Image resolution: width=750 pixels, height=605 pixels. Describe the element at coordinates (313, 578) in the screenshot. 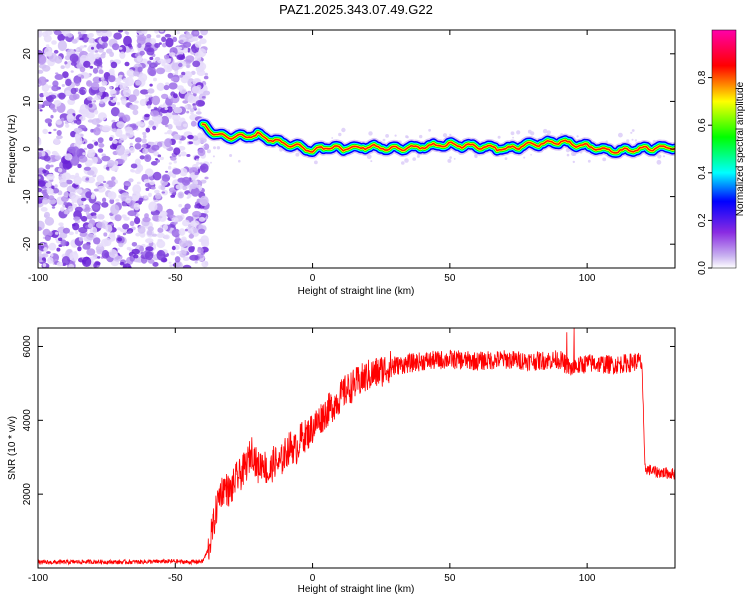

I see `x-tick-label: 0` at that location.